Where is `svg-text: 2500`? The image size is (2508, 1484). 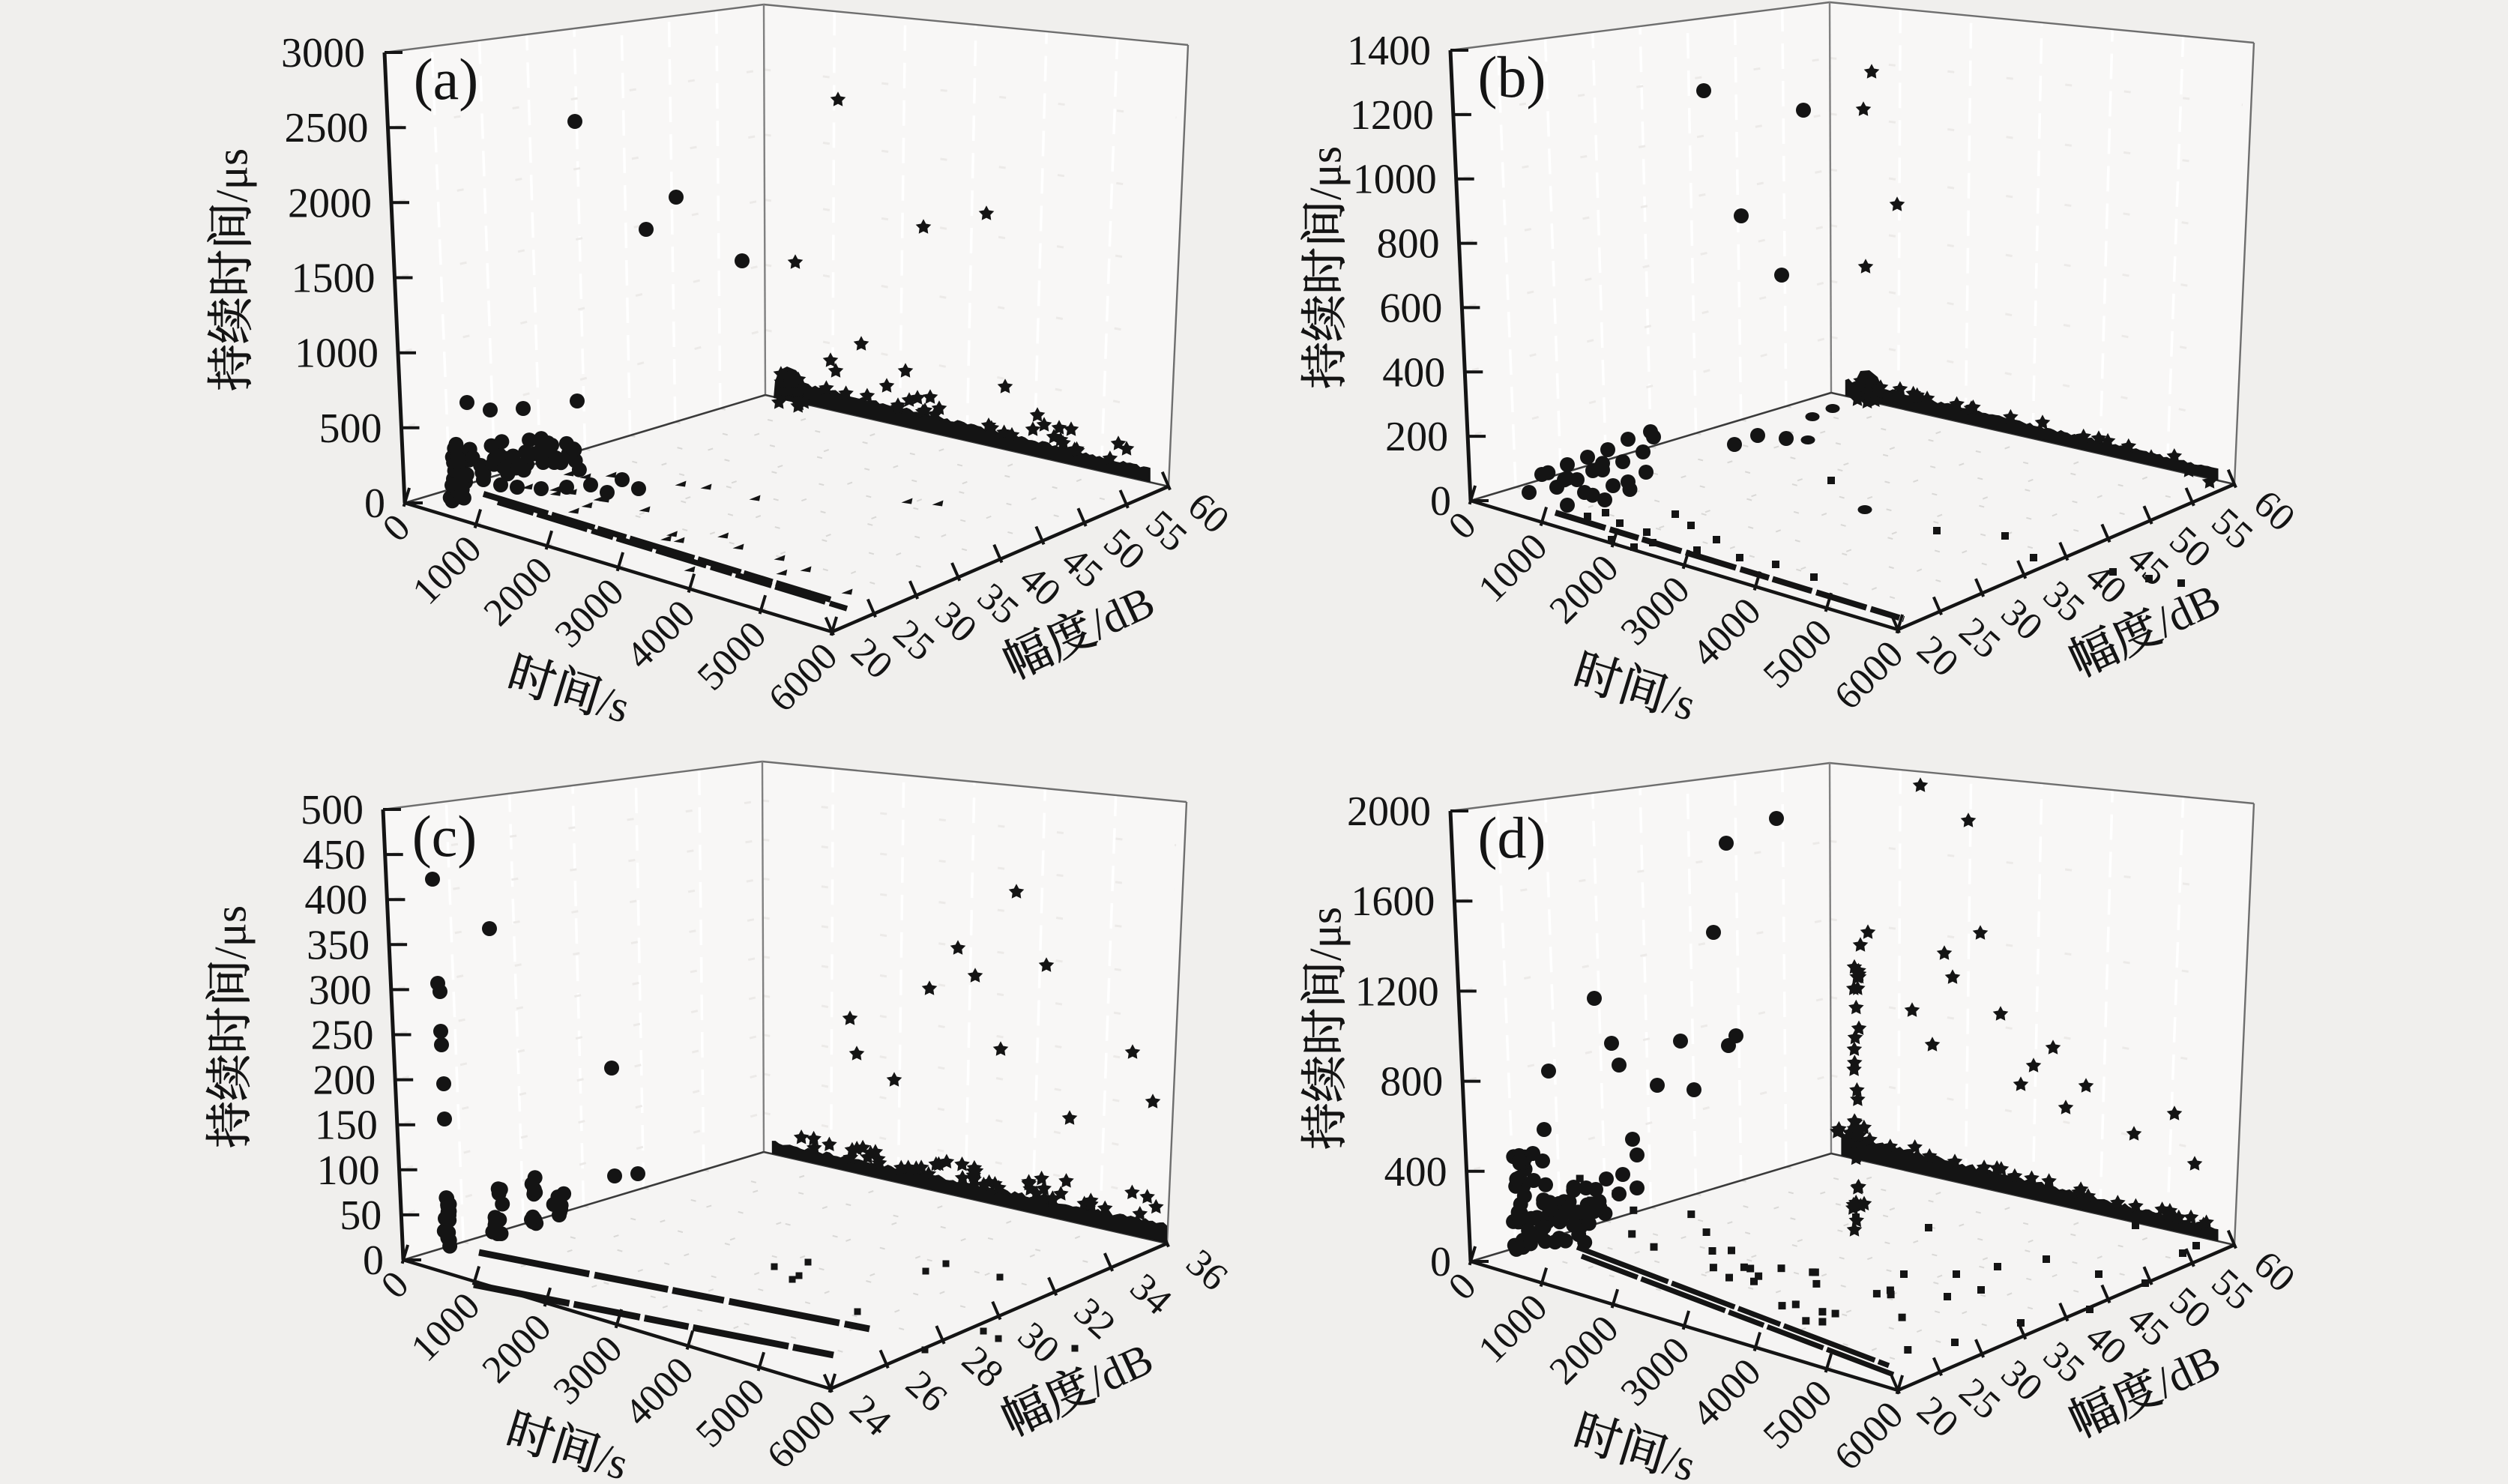
svg-text: 2500 is located at coordinates (327, 128).